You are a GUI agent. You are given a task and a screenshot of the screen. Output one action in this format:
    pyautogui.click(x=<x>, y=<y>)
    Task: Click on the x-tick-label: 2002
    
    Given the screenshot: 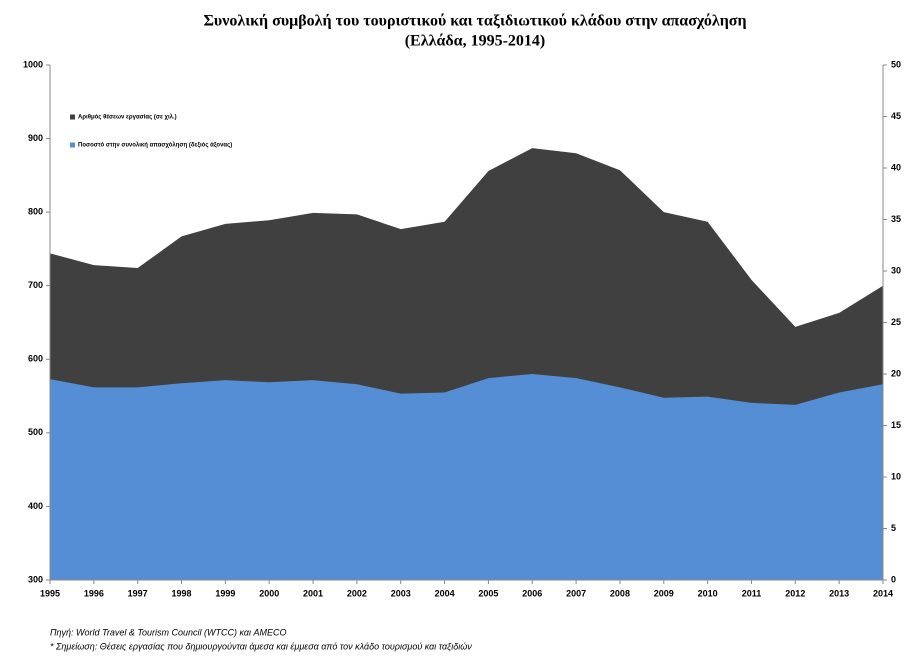 What is the action you would take?
    pyautogui.click(x=357, y=593)
    